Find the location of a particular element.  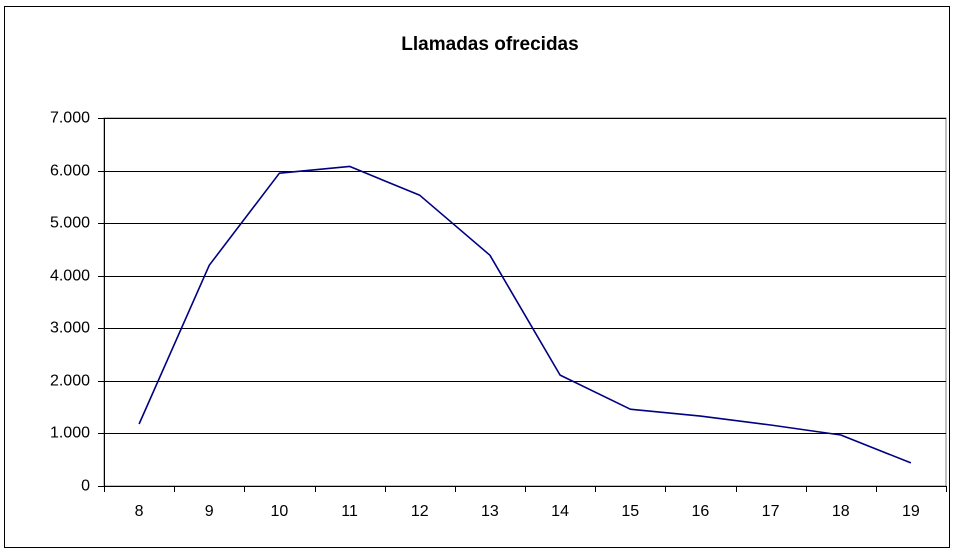

x-tick-label: 18 is located at coordinates (841, 511).